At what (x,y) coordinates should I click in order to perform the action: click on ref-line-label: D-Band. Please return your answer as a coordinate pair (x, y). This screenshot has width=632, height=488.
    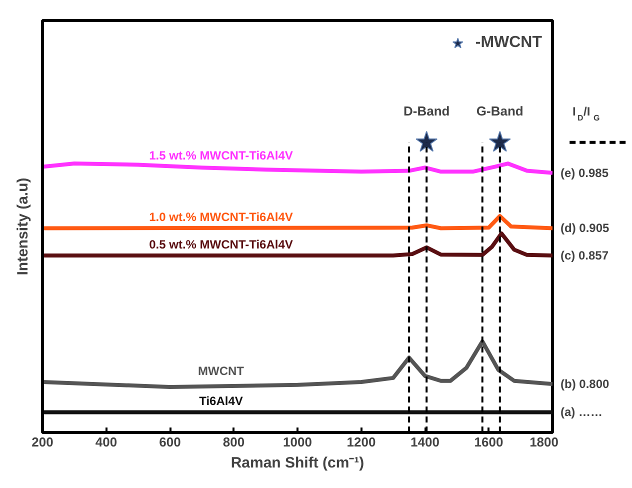
    Looking at the image, I should click on (426, 110).